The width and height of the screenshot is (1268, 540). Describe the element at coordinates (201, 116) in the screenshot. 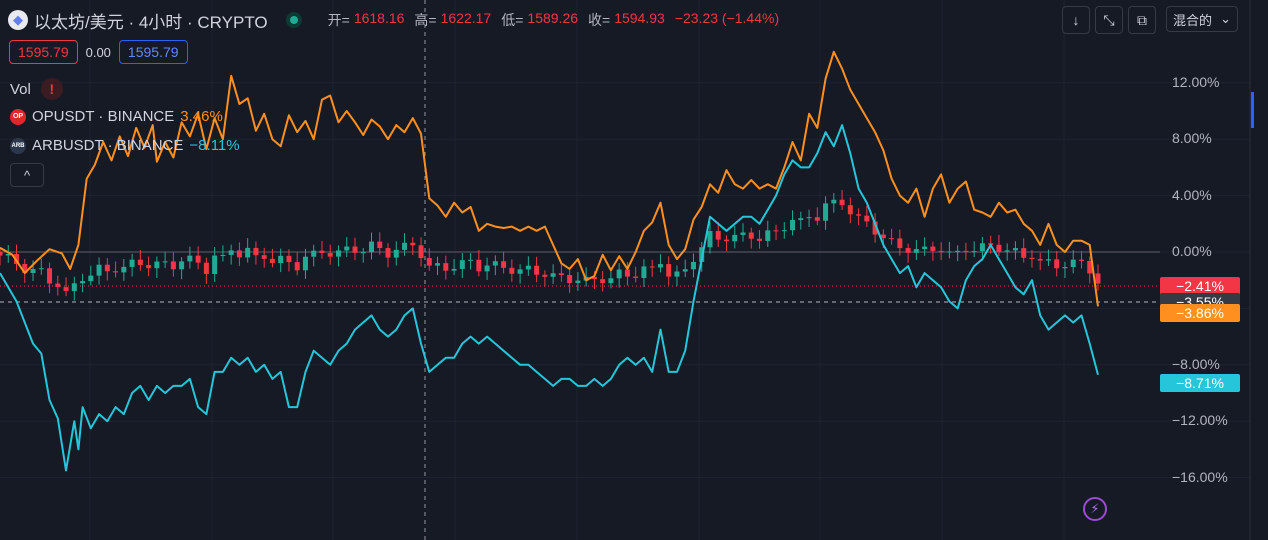

I see `legend-op-value: 3.46%` at that location.